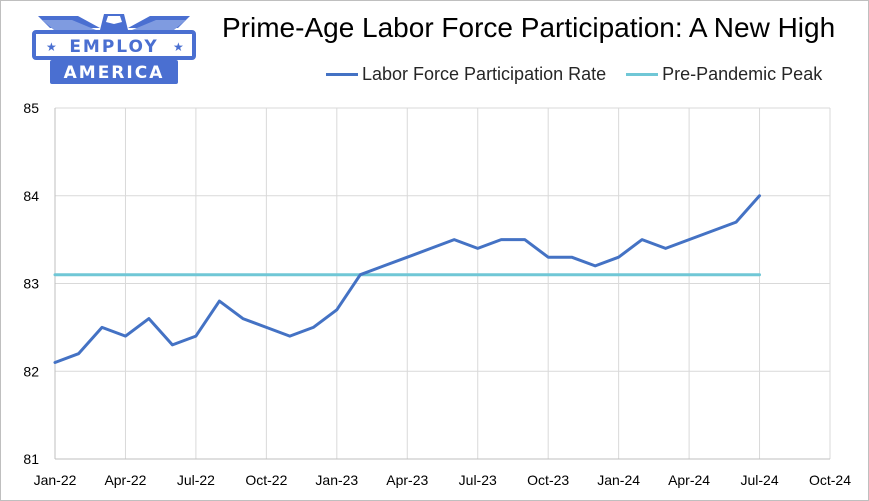 The image size is (869, 501). I want to click on legend-label-lfpr: Labor Force Participation Rate, so click(484, 74).